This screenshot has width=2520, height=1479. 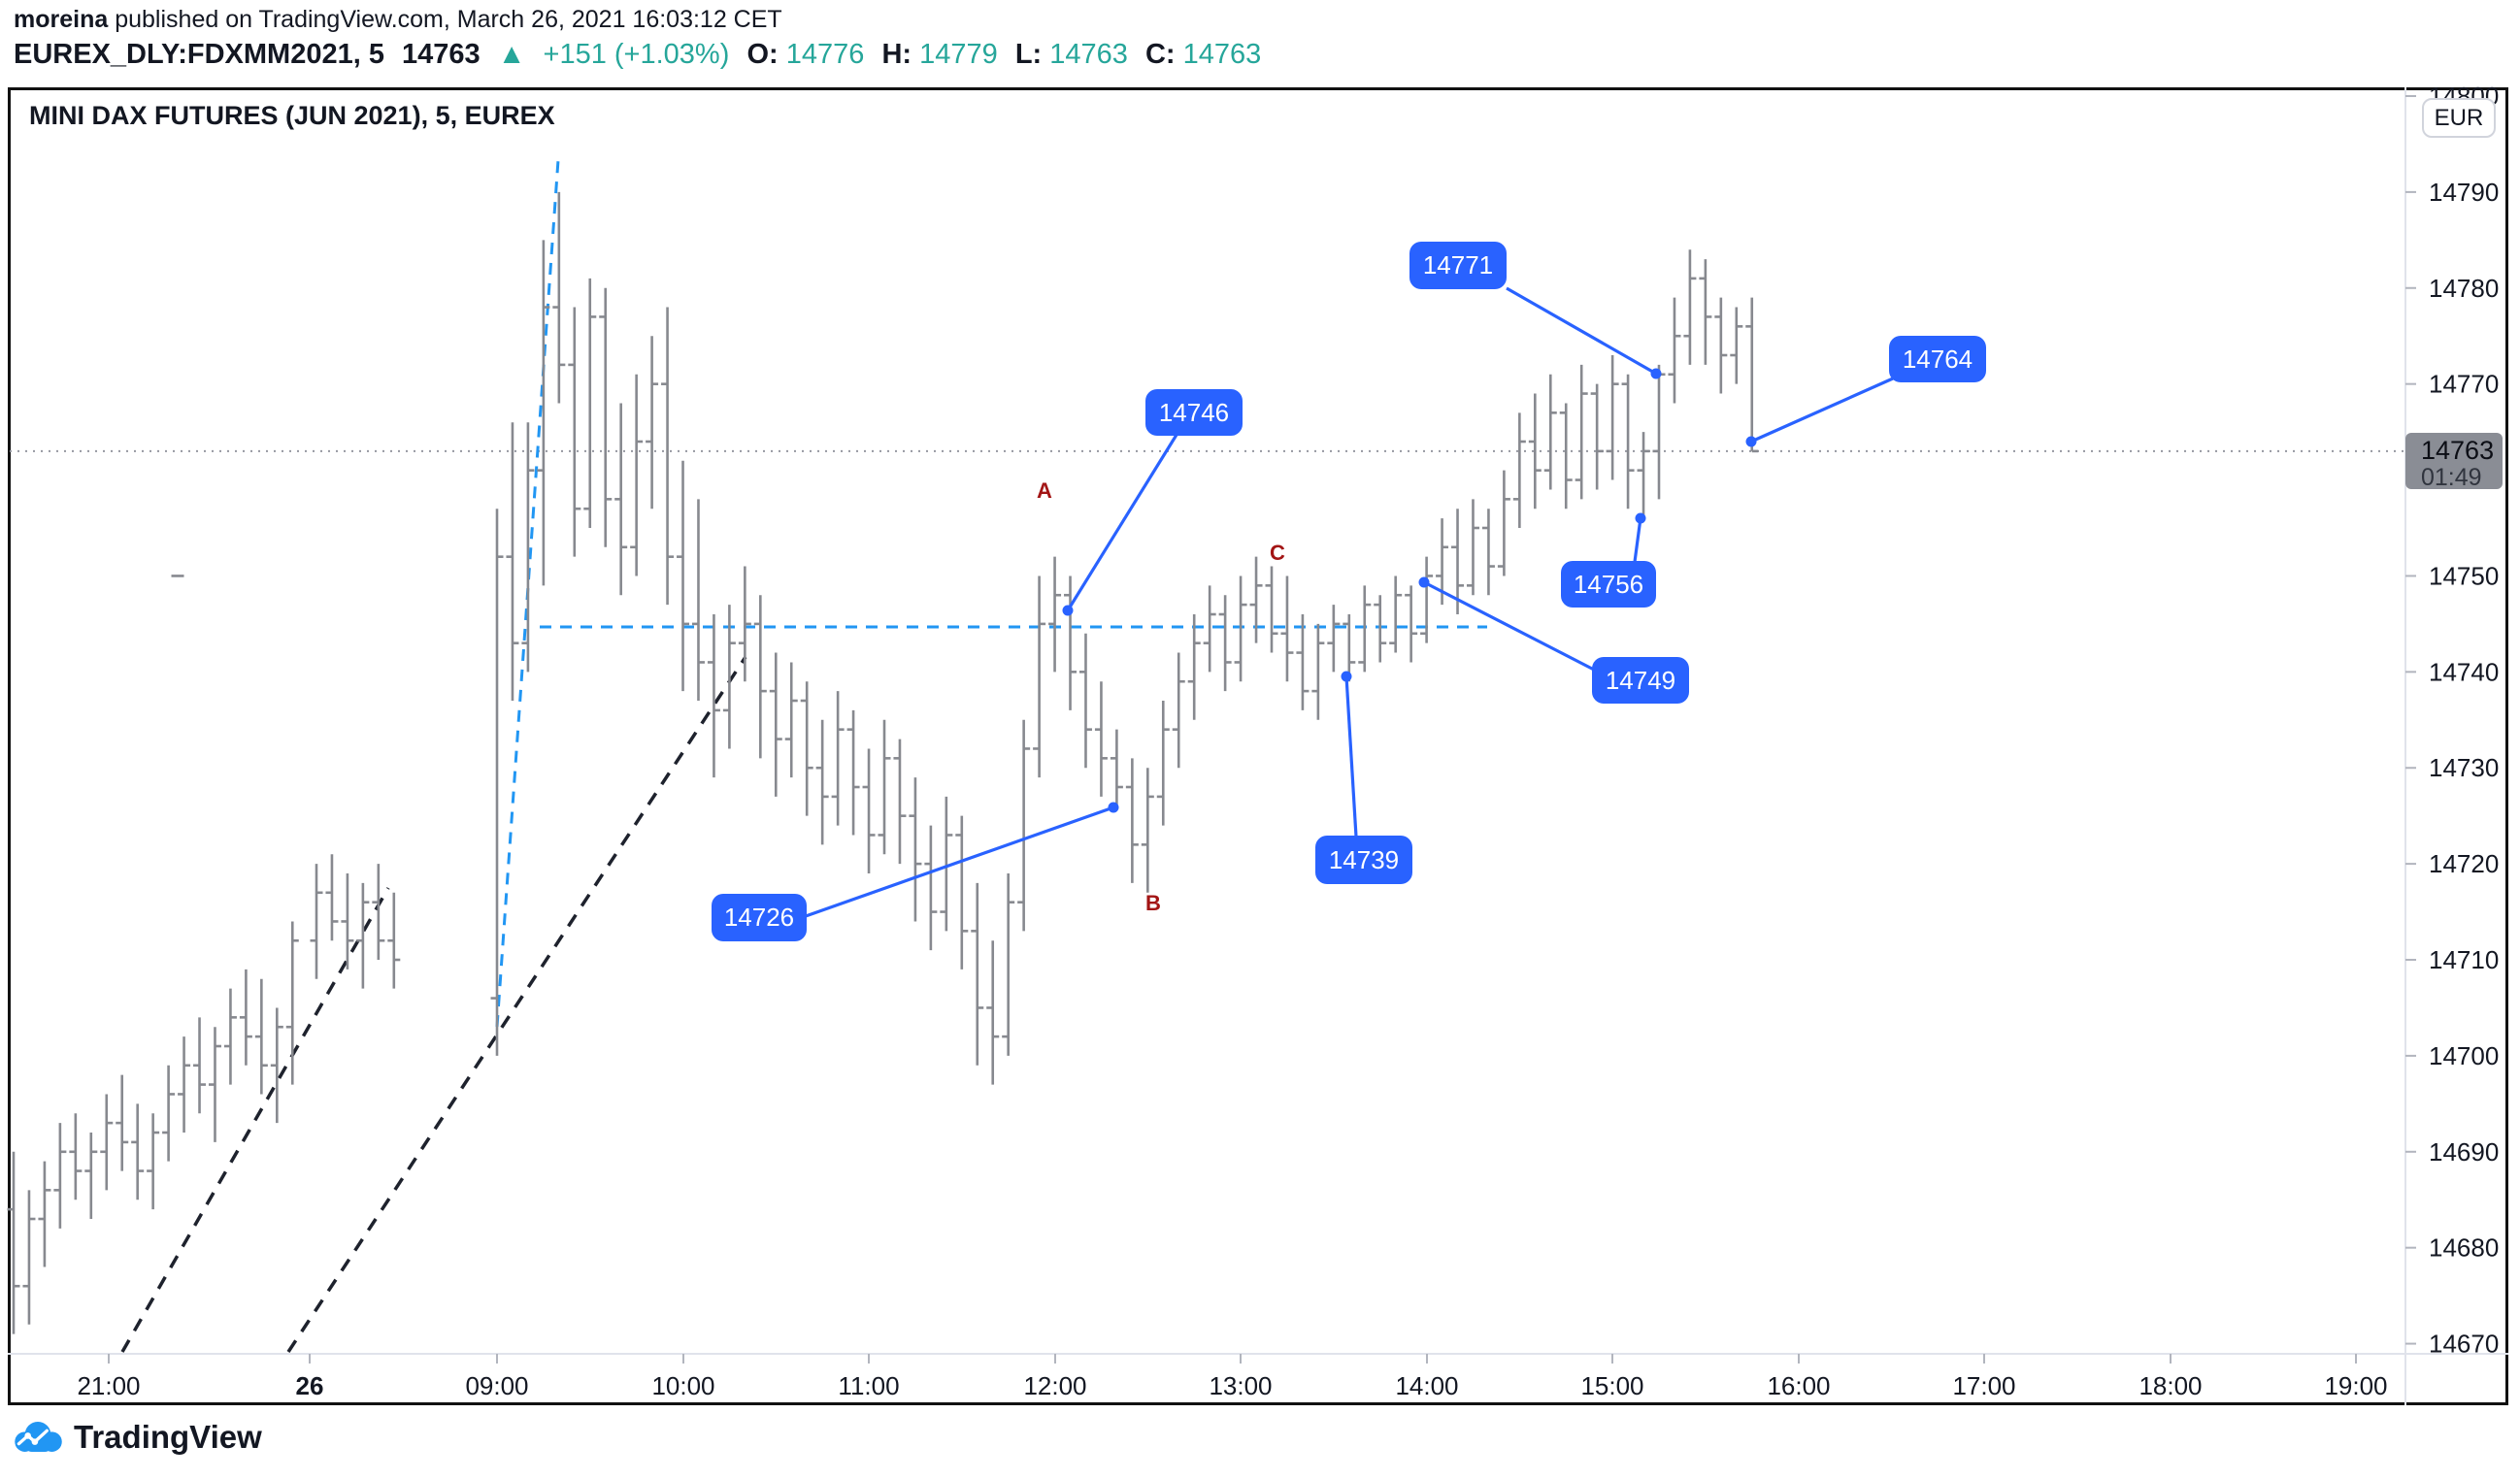 What do you see at coordinates (2458, 450) in the screenshot?
I see `last-price-value: 14763` at bounding box center [2458, 450].